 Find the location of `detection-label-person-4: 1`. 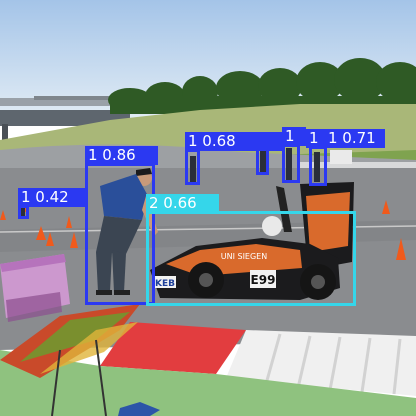

detection-label-person-4: 1 is located at coordinates (294, 136).